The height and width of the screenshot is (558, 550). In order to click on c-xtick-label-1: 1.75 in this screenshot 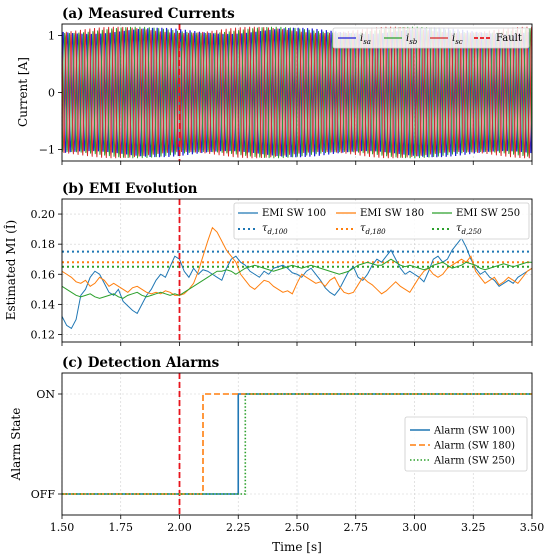, I will do `click(121, 527)`.